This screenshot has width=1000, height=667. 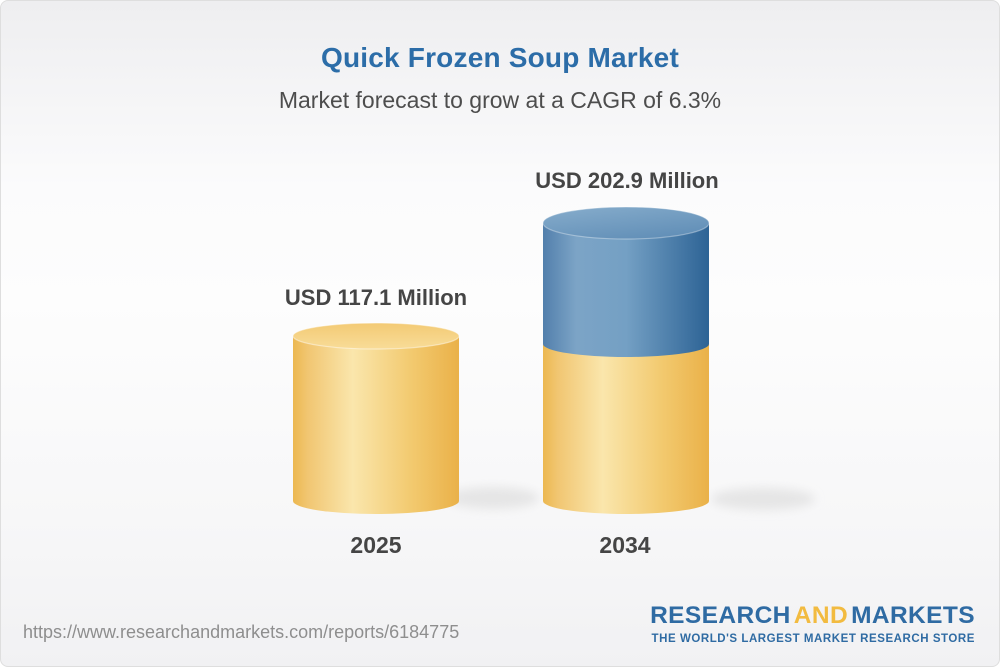 I want to click on logo-word-research: RESEARCH, so click(x=720, y=615).